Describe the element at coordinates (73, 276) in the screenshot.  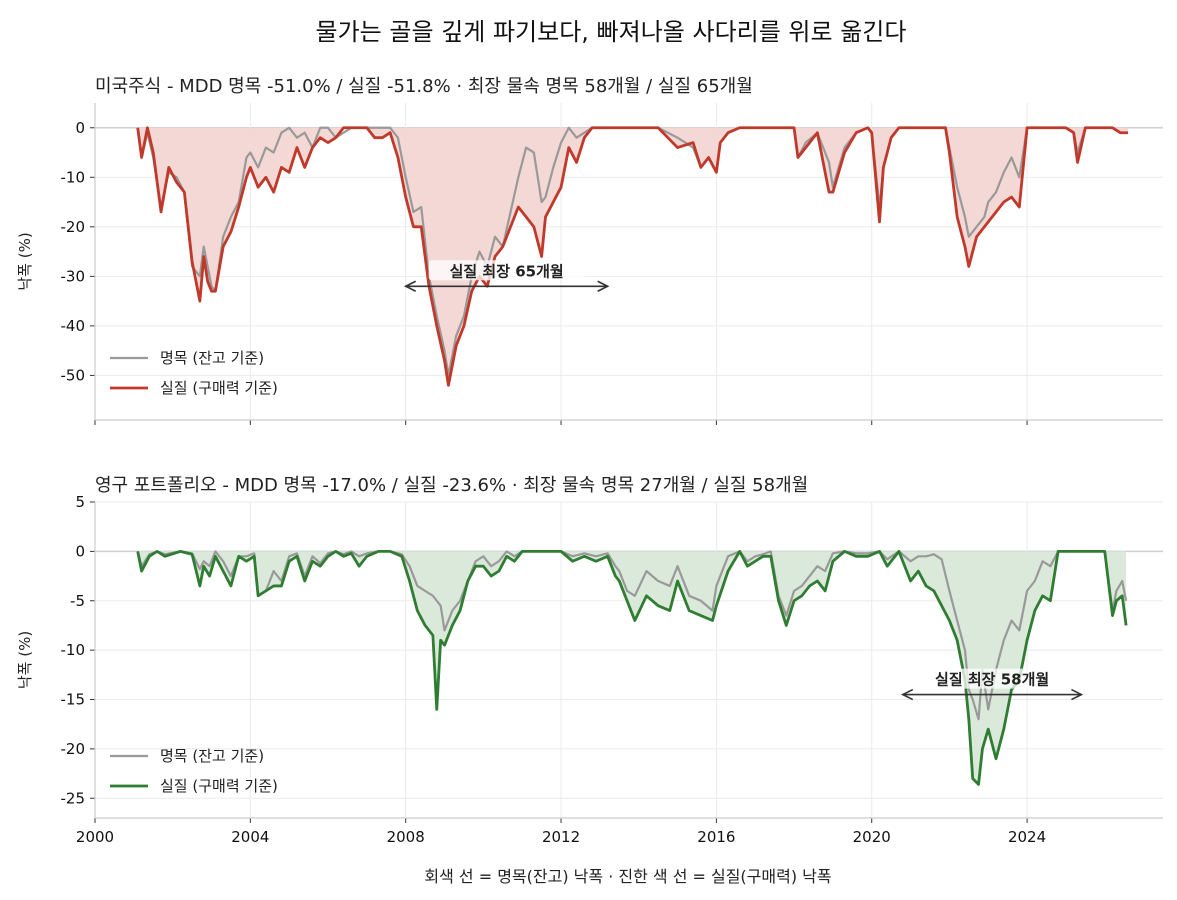
I see `y-tick-label: -30` at that location.